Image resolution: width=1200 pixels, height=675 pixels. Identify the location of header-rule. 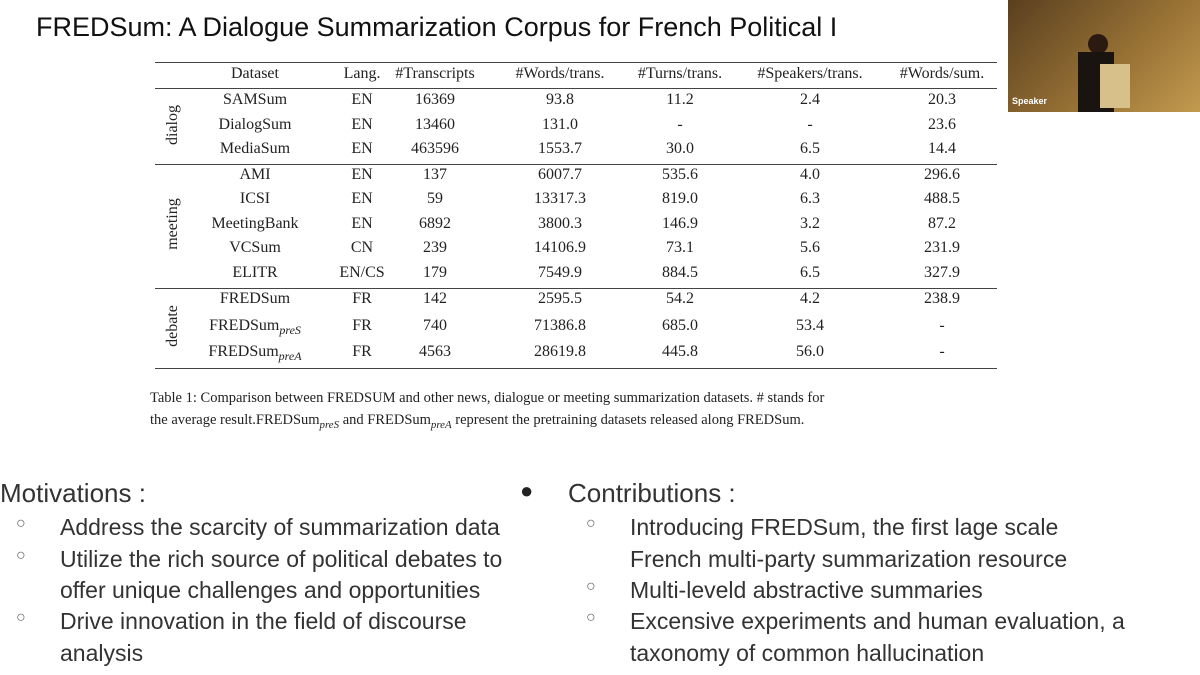
(576, 88).